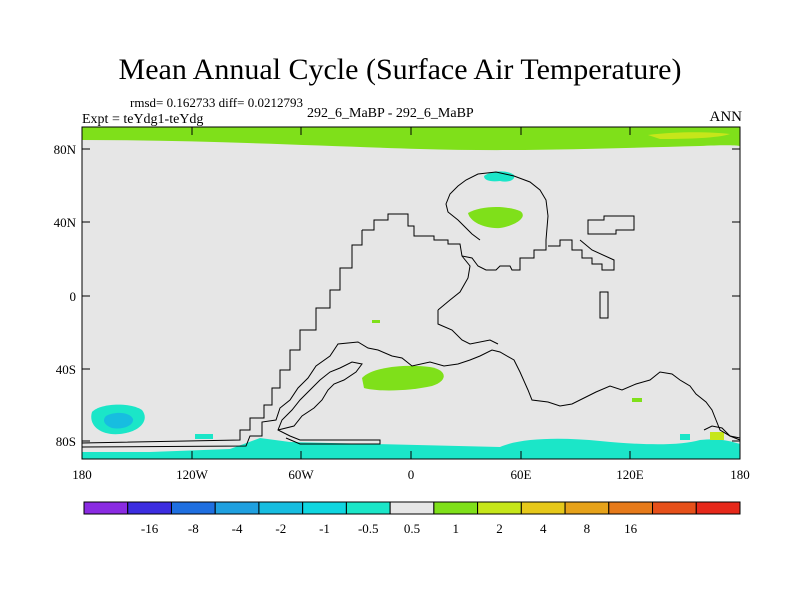 The image size is (800, 600). What do you see at coordinates (66, 441) in the screenshot?
I see `y-label-80s: 80S` at bounding box center [66, 441].